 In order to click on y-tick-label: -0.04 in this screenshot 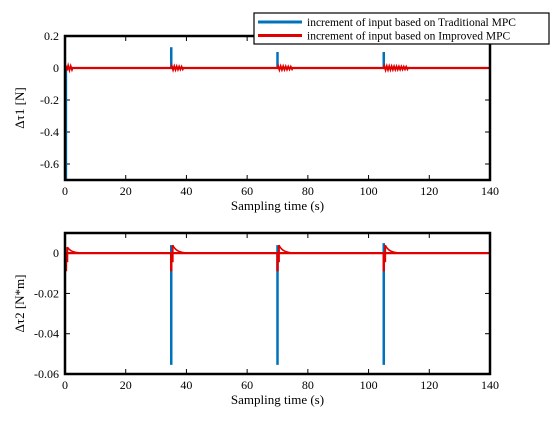, I will do `click(46, 334)`.